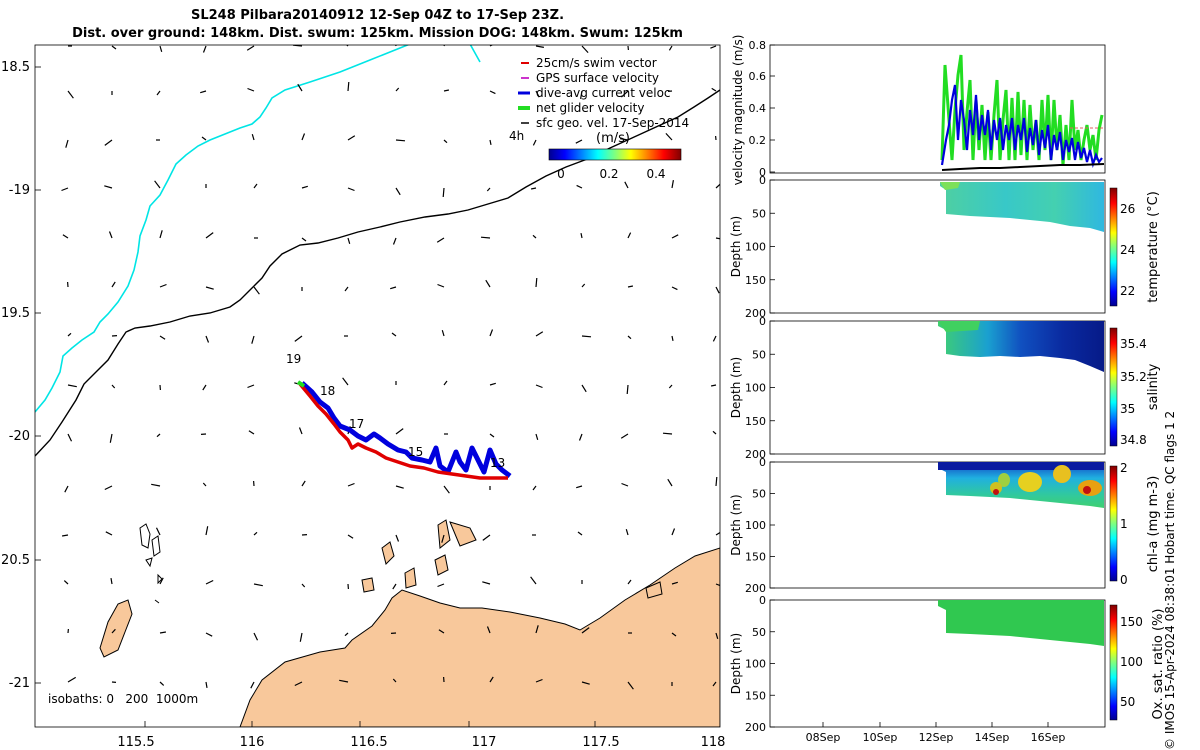  I want to click on velocity-ytick: 0.2, so click(758, 140).